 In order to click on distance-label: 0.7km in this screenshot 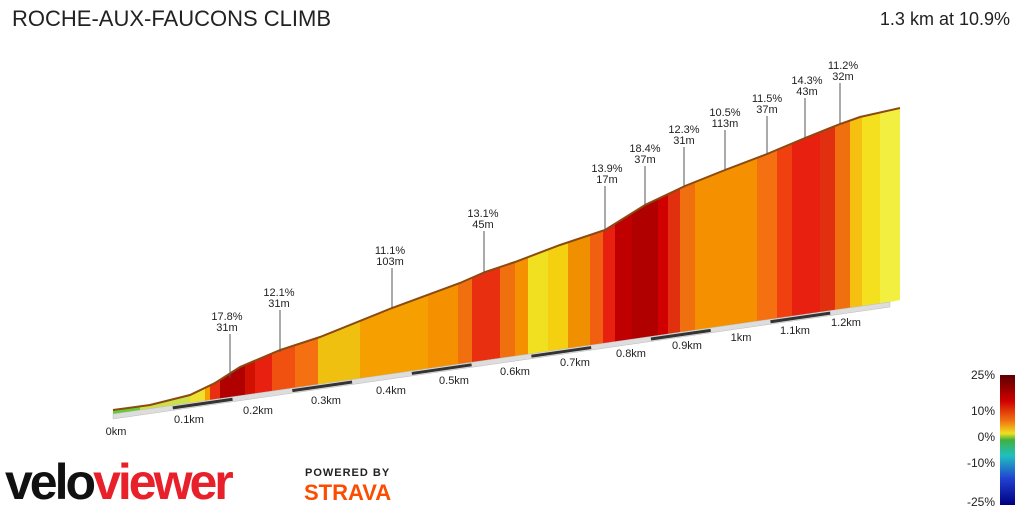, I will do `click(575, 363)`.